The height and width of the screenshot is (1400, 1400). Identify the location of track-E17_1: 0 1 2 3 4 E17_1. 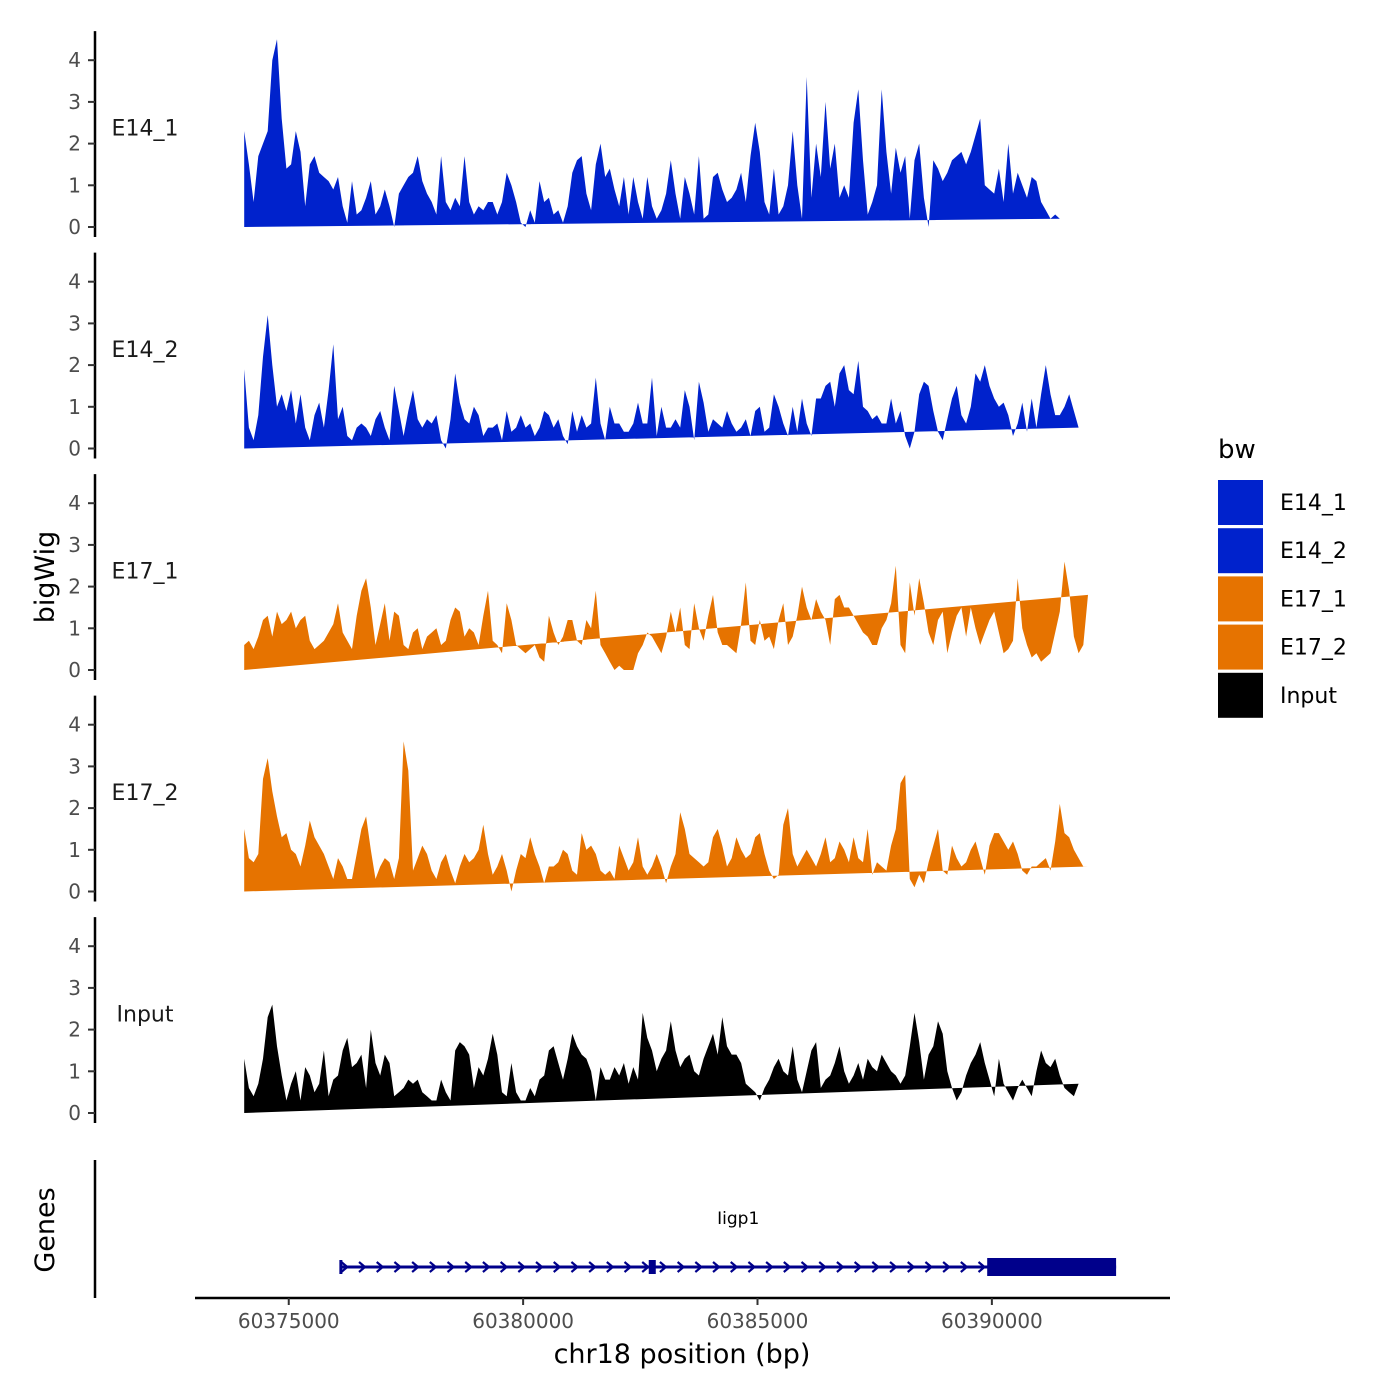
(578, 578).